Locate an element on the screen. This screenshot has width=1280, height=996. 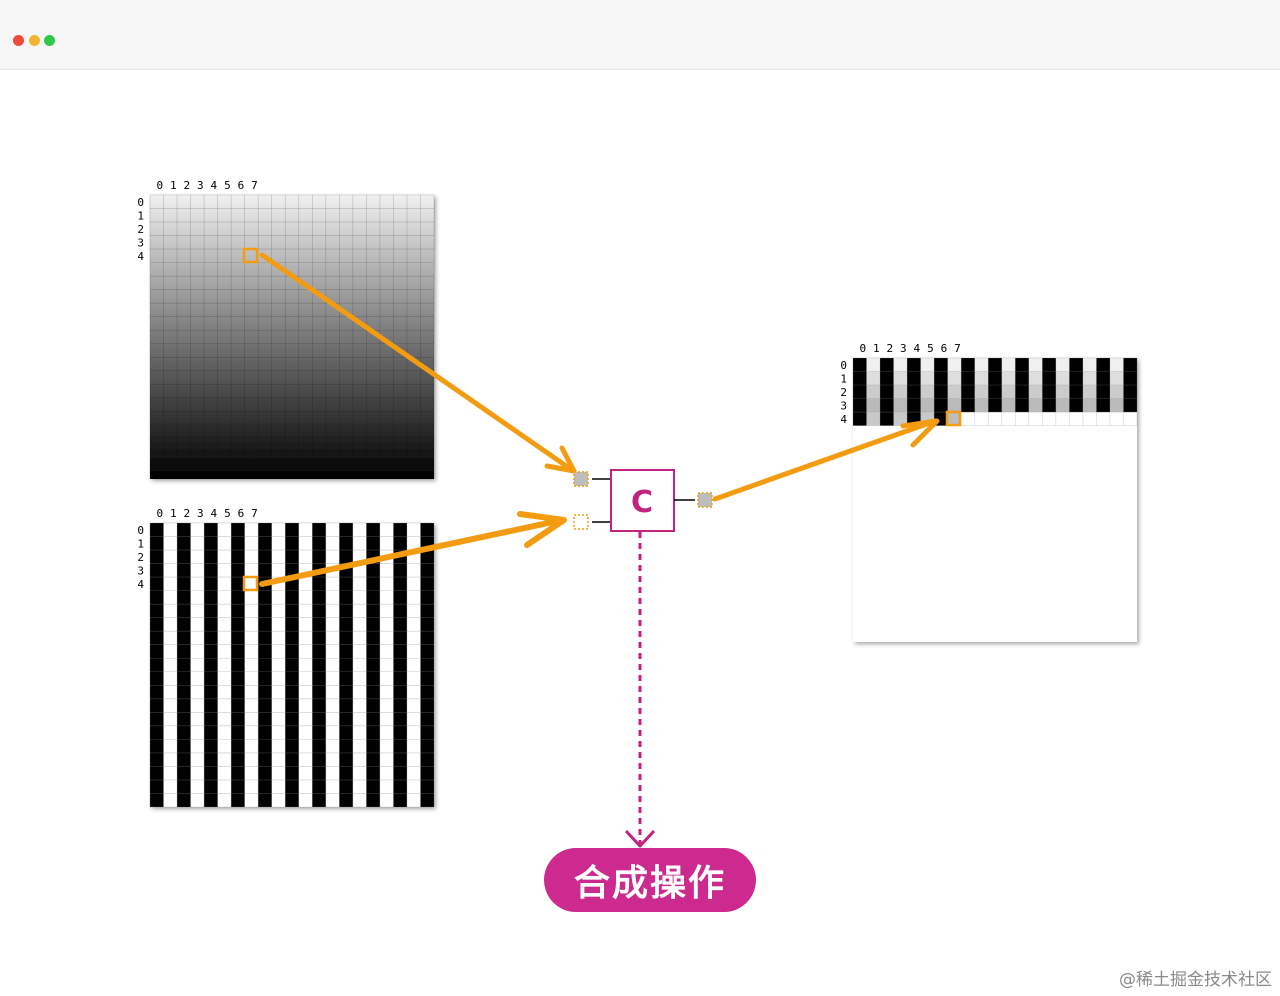
gradient-image-fill is located at coordinates (292, 337).